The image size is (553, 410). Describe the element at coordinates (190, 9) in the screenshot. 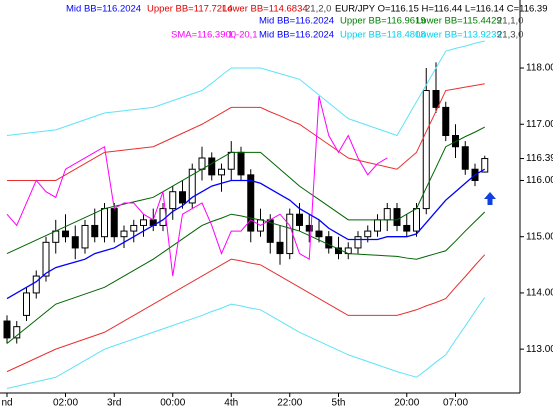

I see `legend-entry: Upper BB=117.7214` at that location.